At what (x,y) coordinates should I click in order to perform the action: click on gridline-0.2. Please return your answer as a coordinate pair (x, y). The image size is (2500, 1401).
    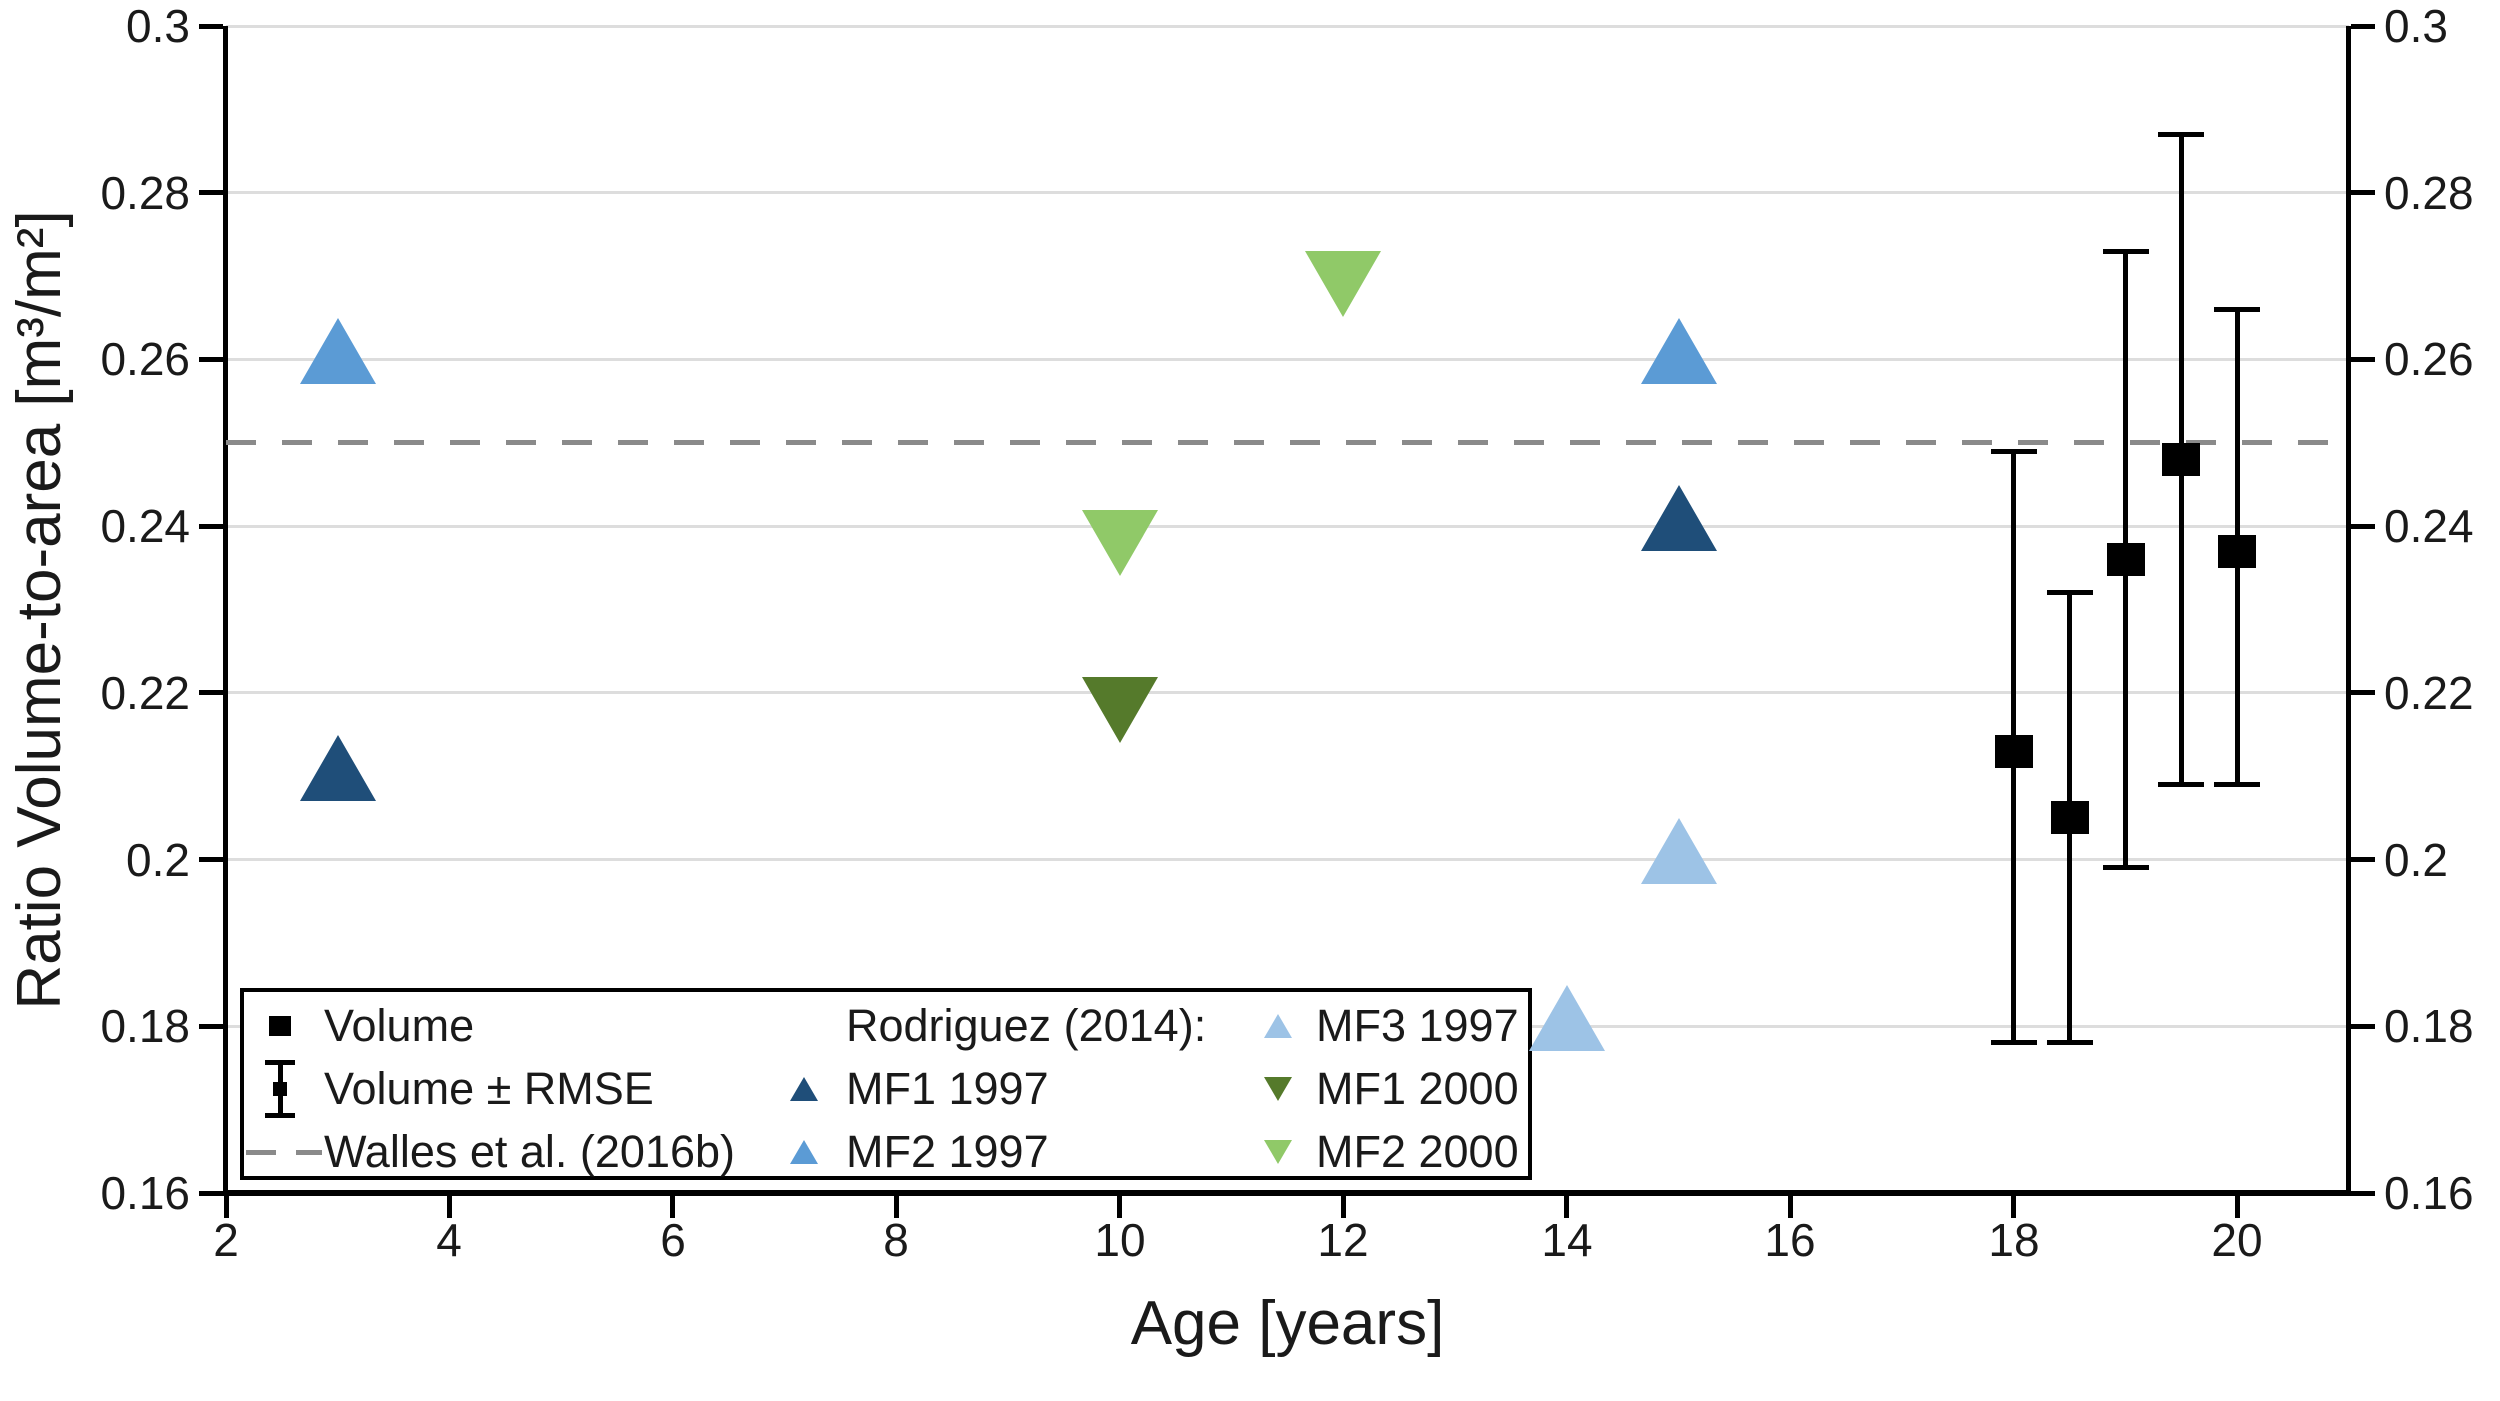
    Looking at the image, I should click on (1287, 859).